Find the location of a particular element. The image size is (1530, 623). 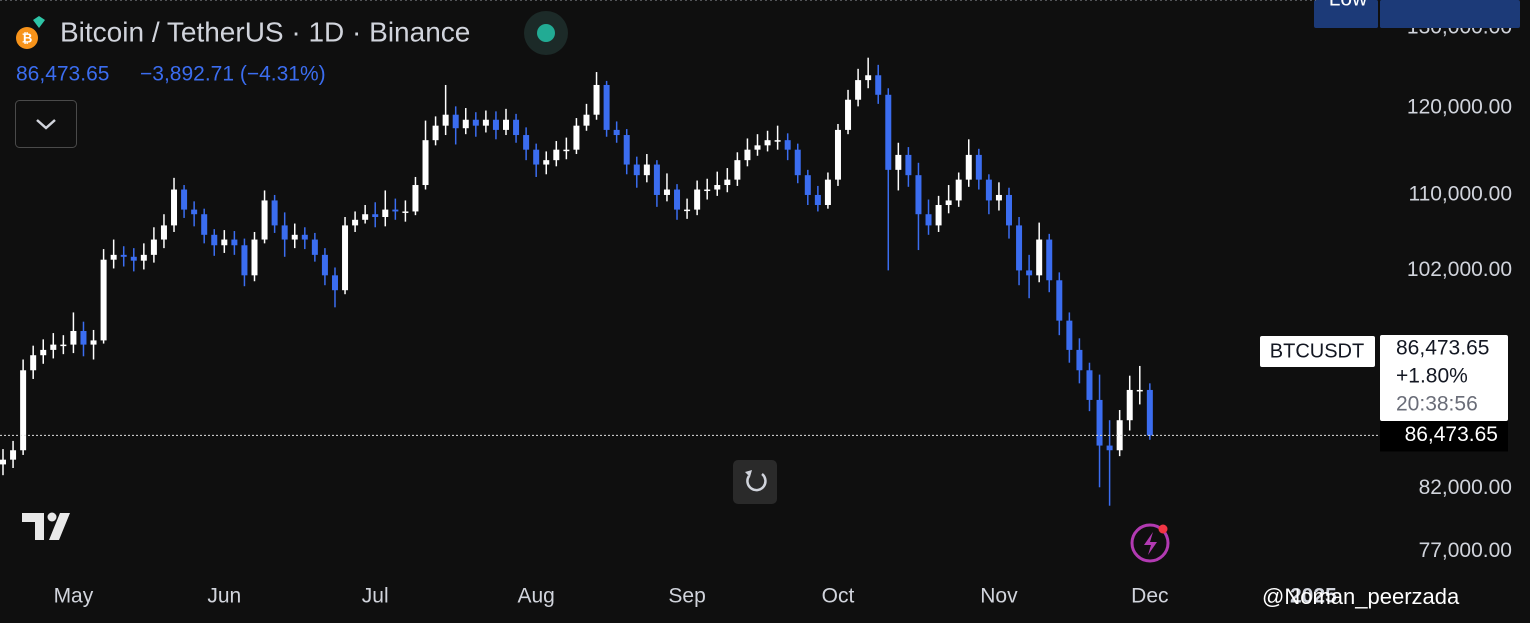

x-tick-label: Sep is located at coordinates (686, 596).